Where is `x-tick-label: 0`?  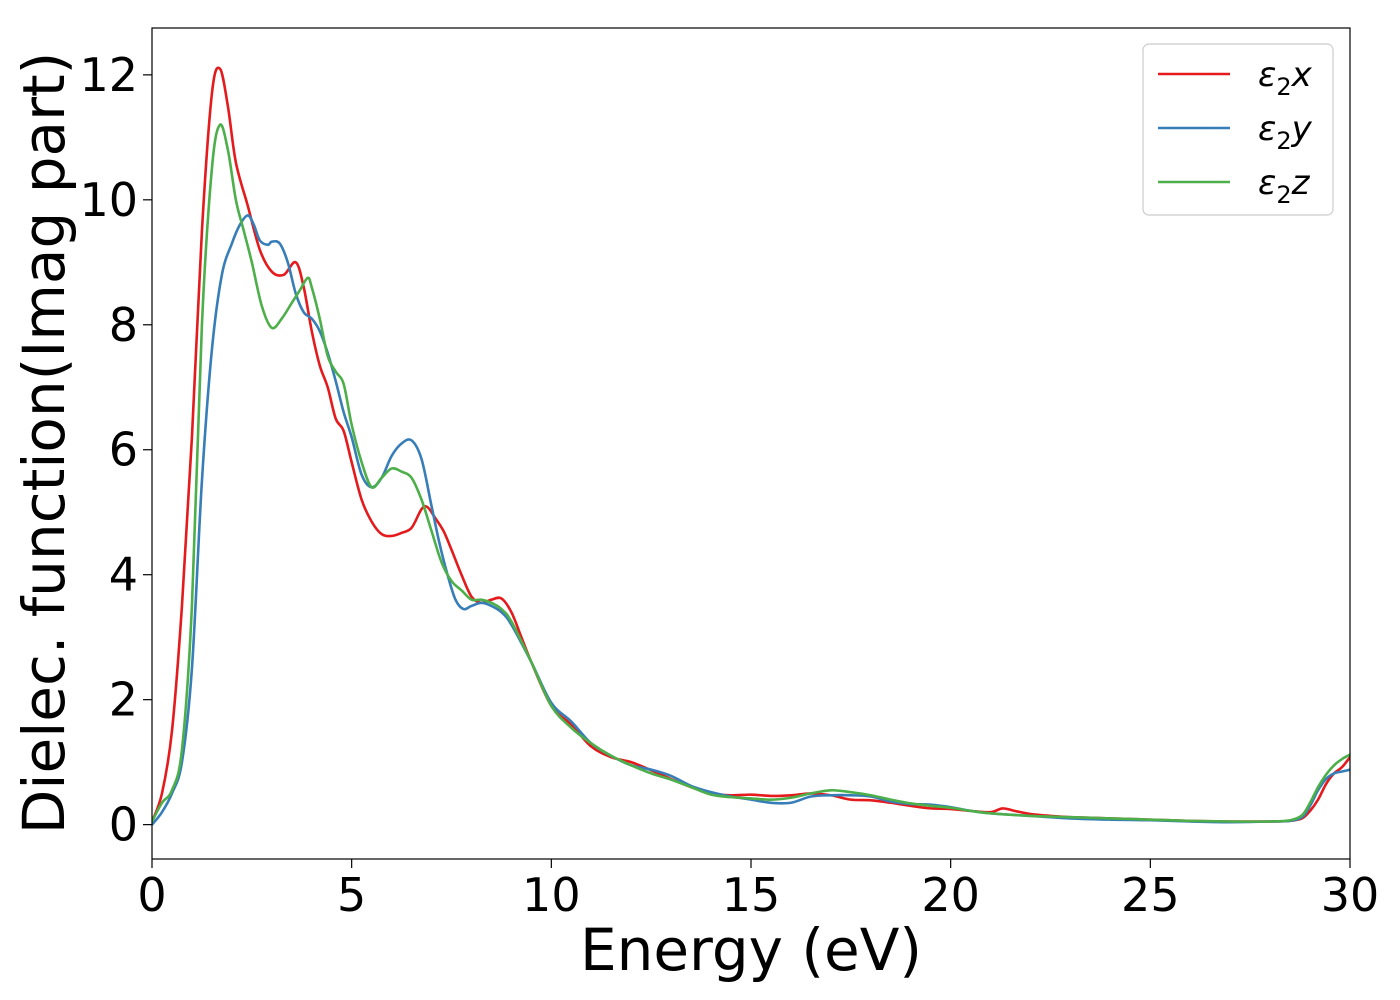 x-tick-label: 0 is located at coordinates (151, 895).